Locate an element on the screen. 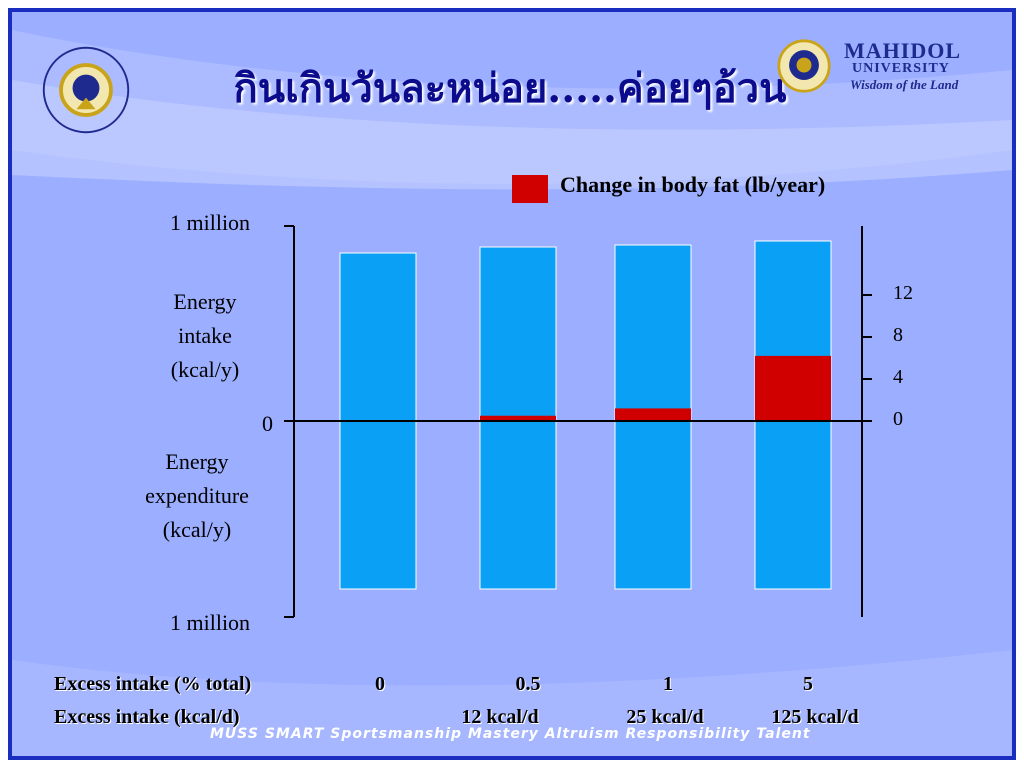 Image resolution: width=1024 pixels, height=768 pixels. intake-title-line: Energy is located at coordinates (205, 301).